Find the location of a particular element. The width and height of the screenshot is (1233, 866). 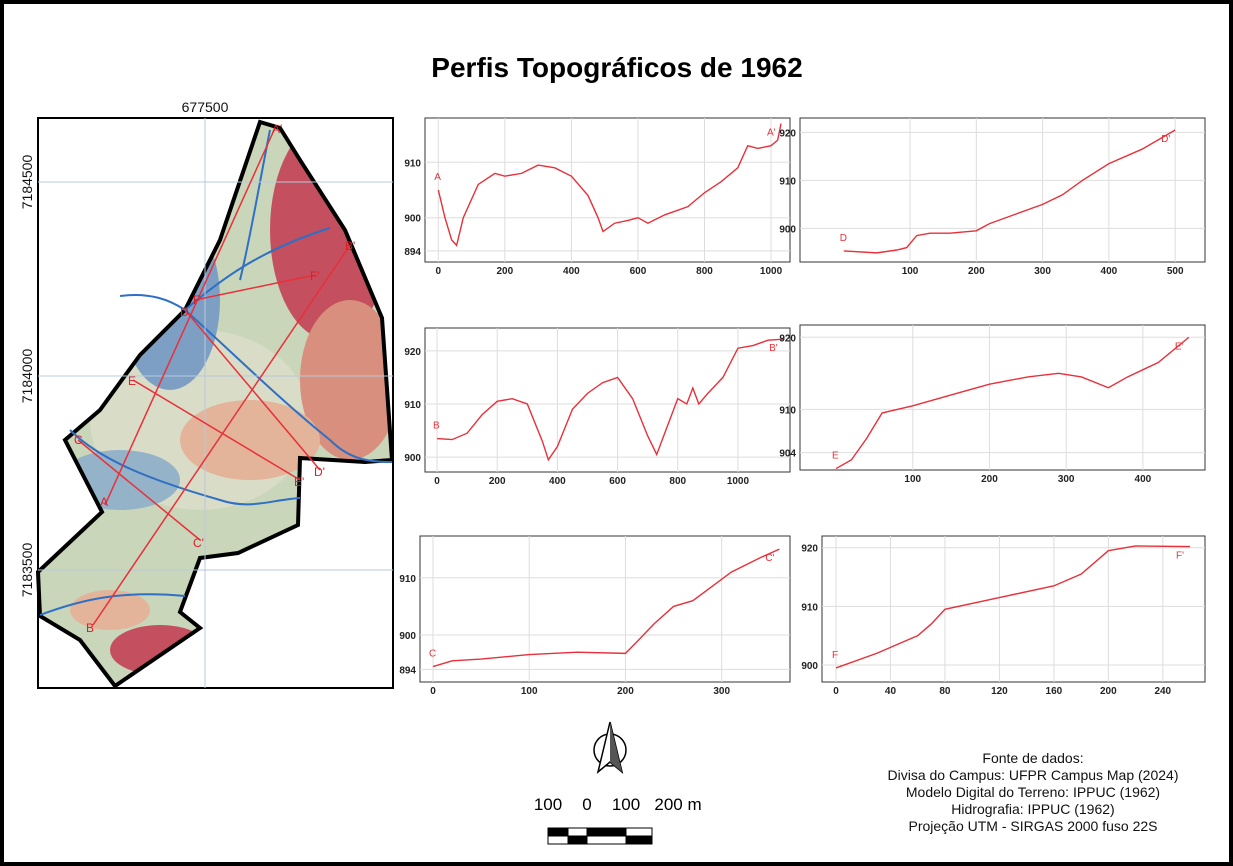

source-line: Fonte de dados: is located at coordinates (1032, 758).